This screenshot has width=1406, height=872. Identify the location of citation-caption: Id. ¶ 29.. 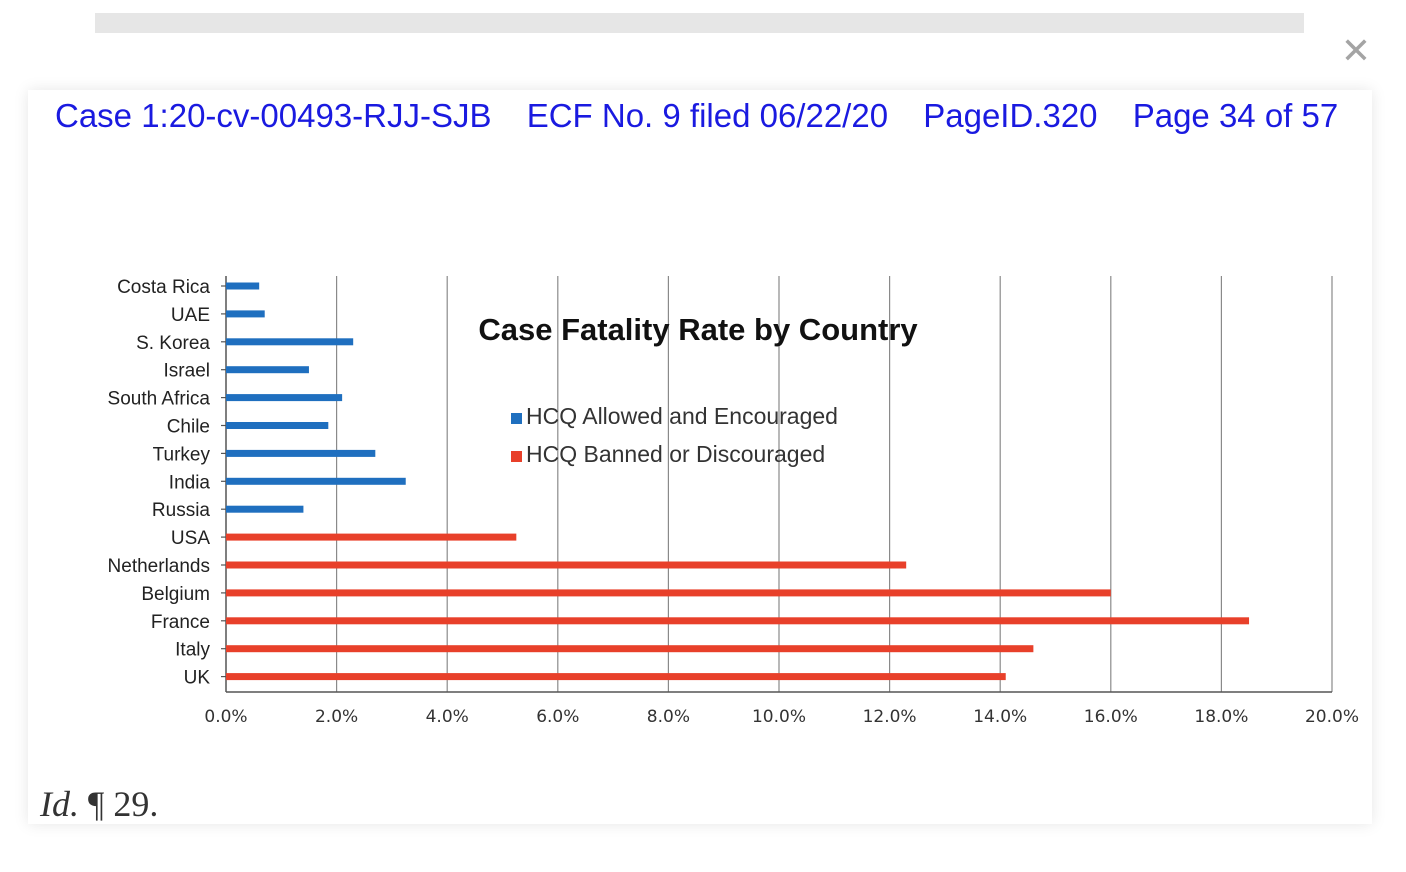
(99, 804).